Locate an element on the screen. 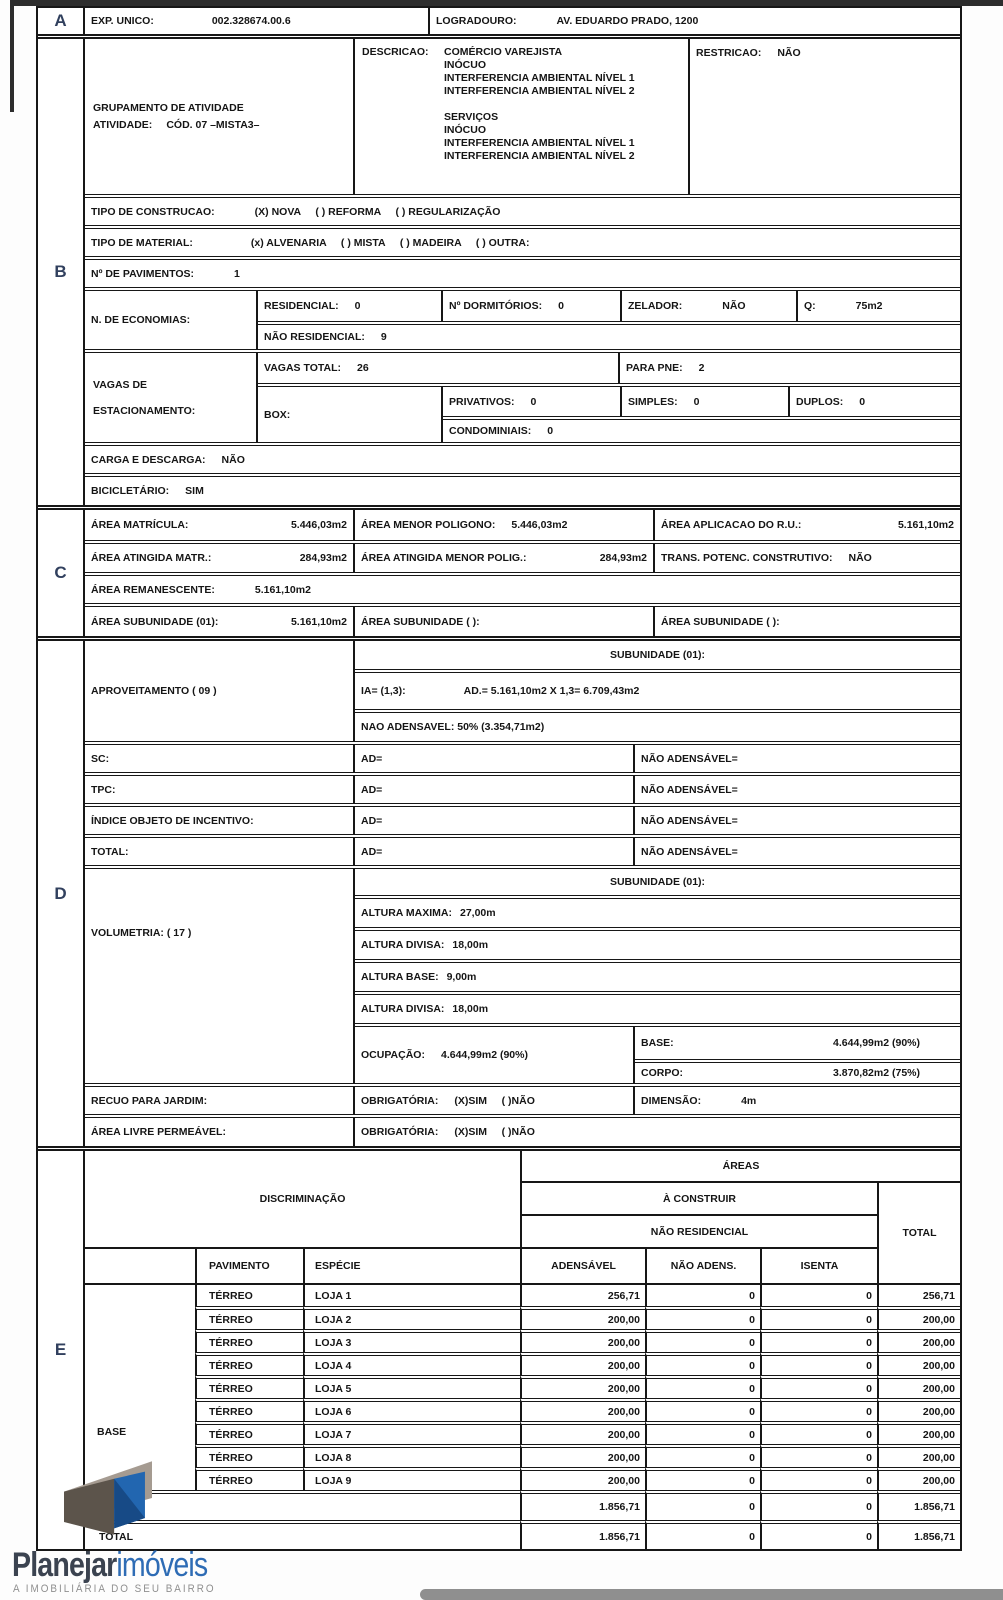  pavimento-header: PAVIMENTO is located at coordinates (249, 1265).